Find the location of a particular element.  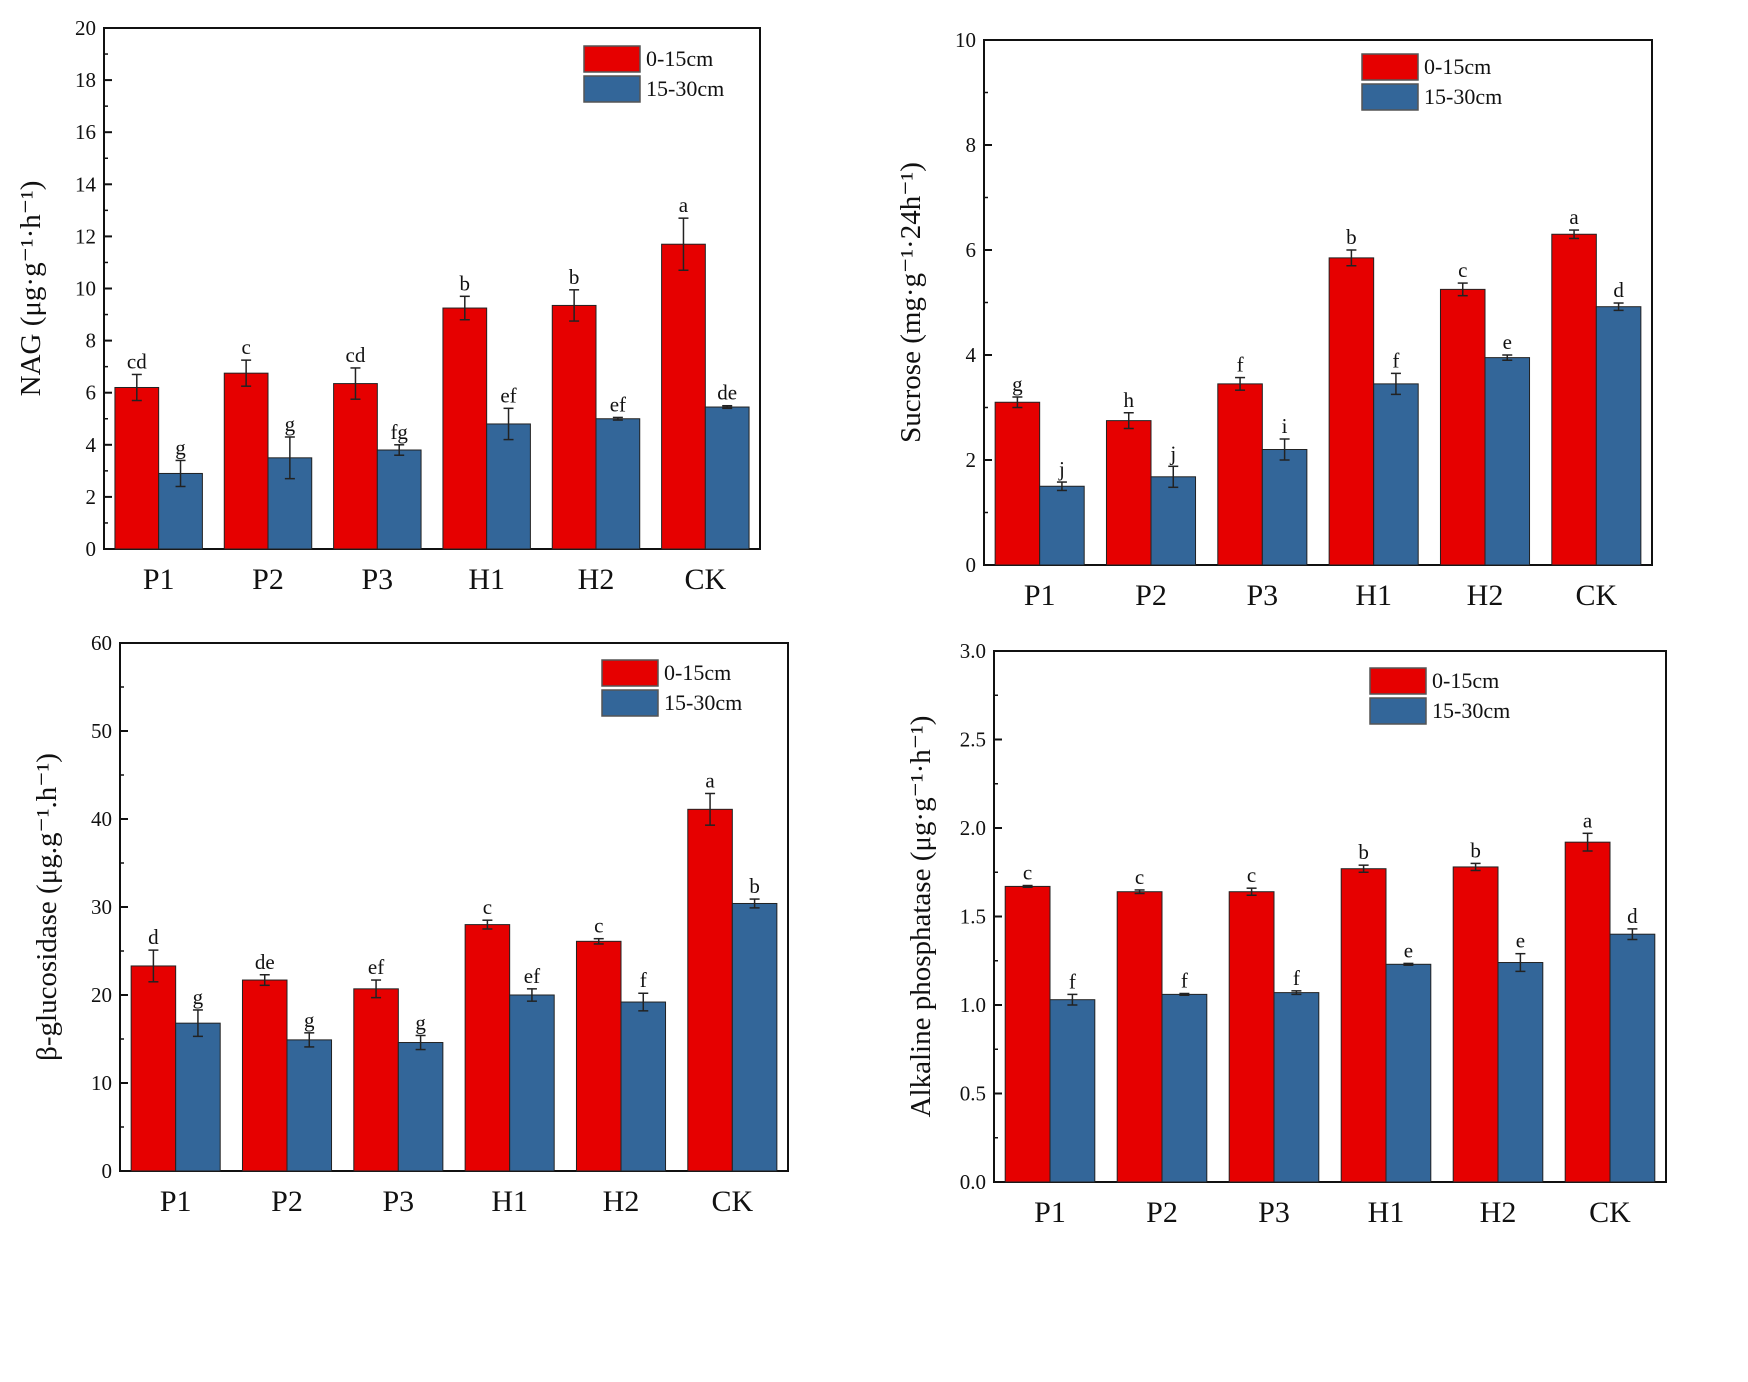

significance-letter: ef is located at coordinates (376, 967).